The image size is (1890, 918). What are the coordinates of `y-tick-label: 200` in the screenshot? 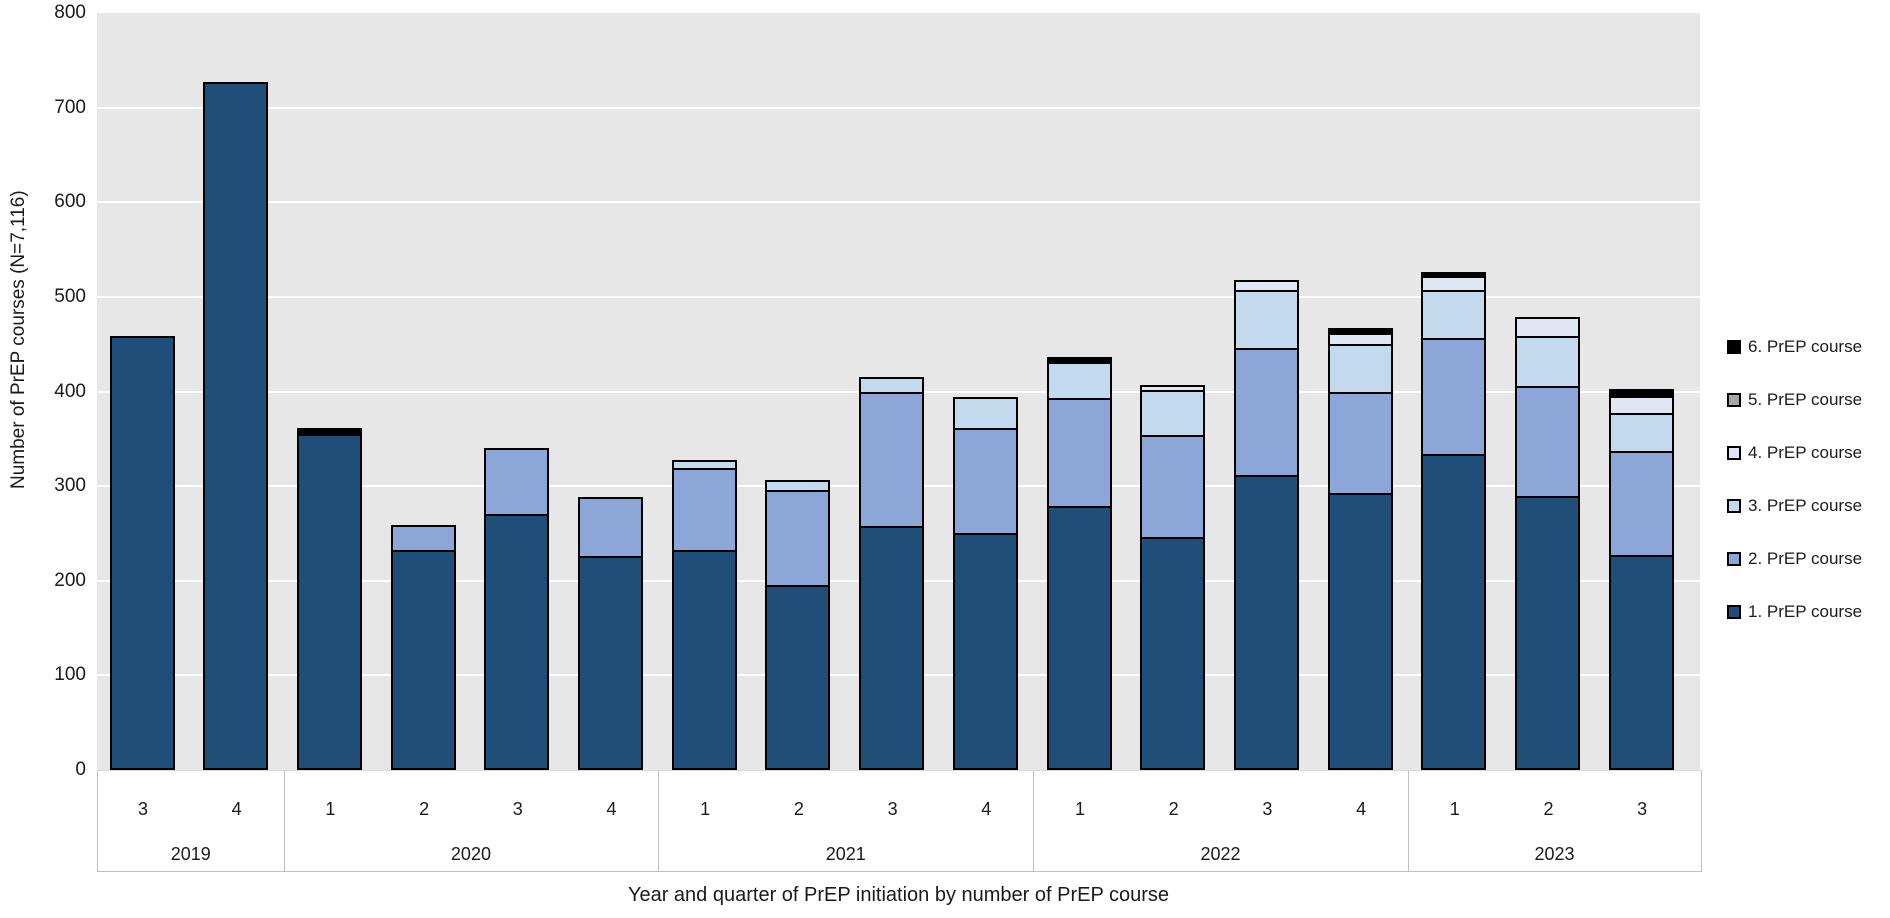 It's located at (70, 580).